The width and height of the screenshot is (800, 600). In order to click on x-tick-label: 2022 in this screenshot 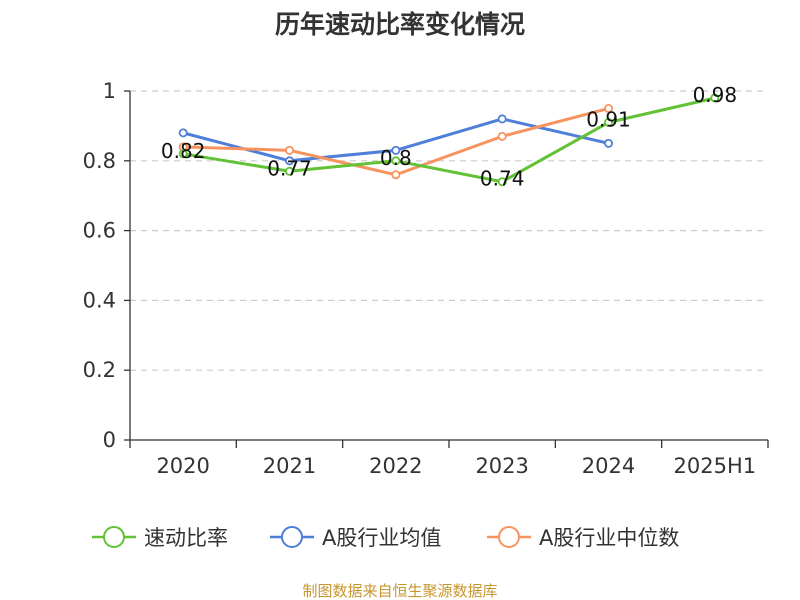, I will do `click(395, 466)`.